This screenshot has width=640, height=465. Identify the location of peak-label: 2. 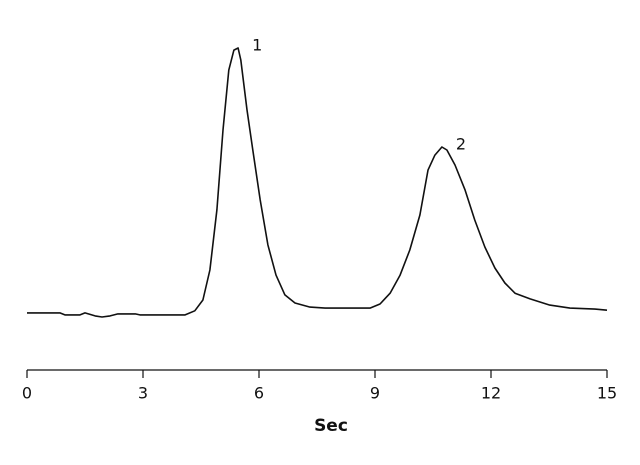
(461, 143).